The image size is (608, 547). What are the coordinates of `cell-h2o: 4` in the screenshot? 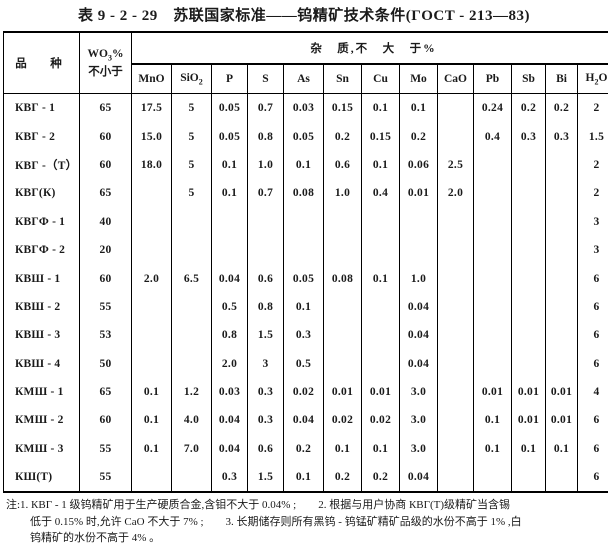 It's located at (593, 392).